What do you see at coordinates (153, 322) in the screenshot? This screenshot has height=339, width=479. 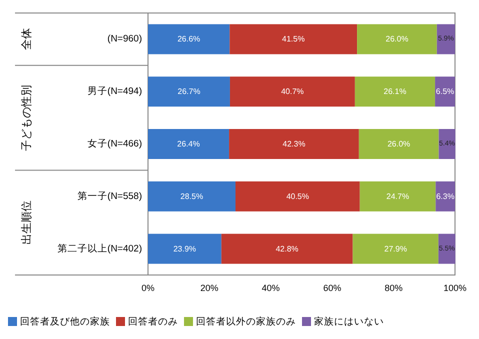 I see `legend-label: 回答者のみ` at bounding box center [153, 322].